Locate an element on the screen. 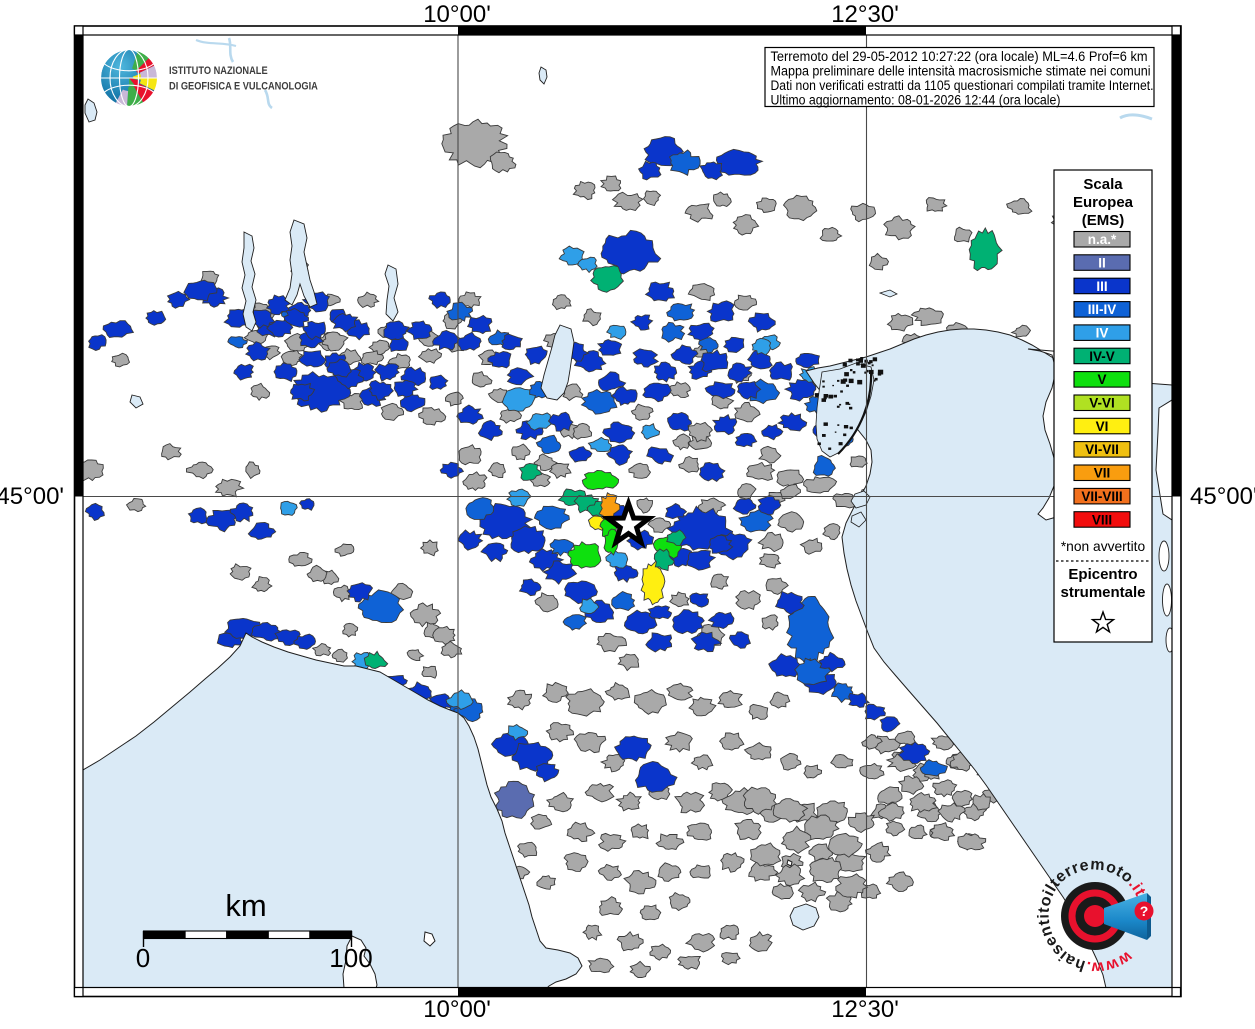  svg-text: Europea is located at coordinates (1103, 202).